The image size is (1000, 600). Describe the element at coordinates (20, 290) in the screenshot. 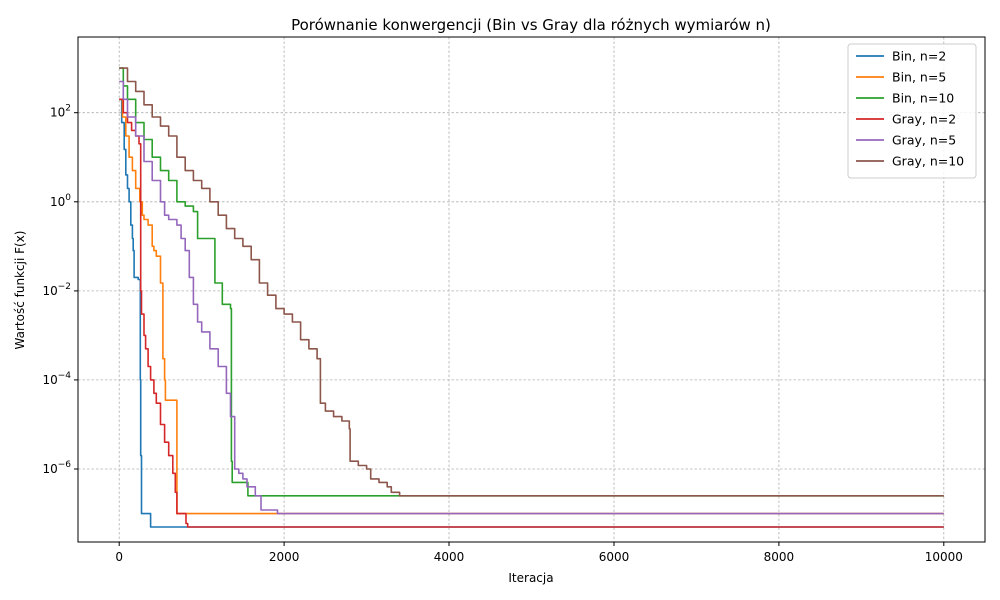

I see `y-axis-label: Wartość funkcji F(x)` at that location.